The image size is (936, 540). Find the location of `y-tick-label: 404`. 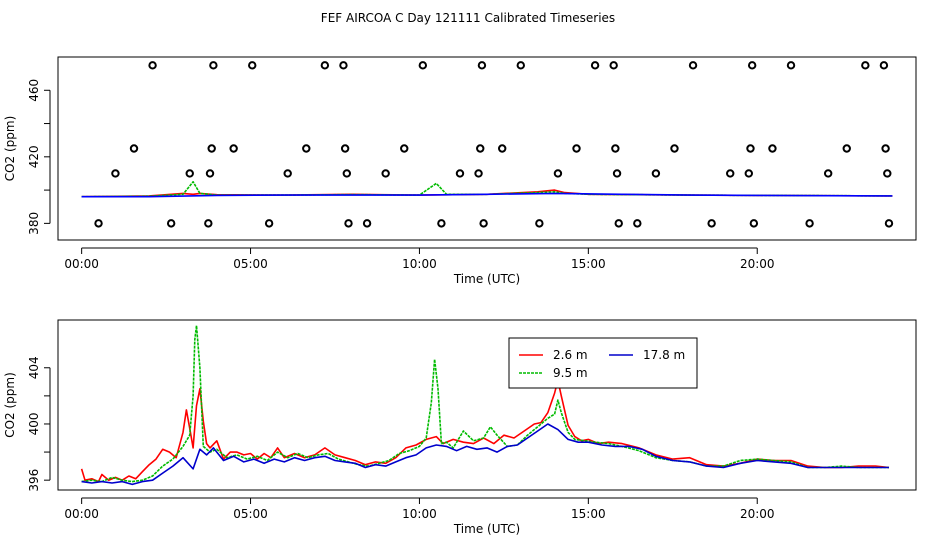

y-tick-label: 404 is located at coordinates (34, 367).